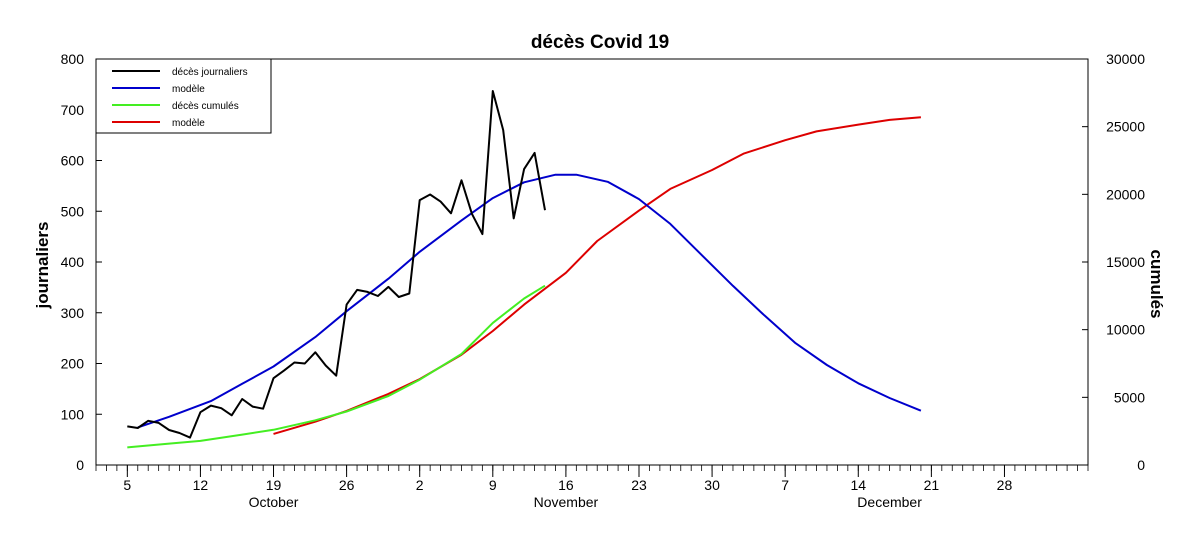 This screenshot has height=537, width=1200. What do you see at coordinates (127, 485) in the screenshot?
I see `x-tick-label: 5` at bounding box center [127, 485].